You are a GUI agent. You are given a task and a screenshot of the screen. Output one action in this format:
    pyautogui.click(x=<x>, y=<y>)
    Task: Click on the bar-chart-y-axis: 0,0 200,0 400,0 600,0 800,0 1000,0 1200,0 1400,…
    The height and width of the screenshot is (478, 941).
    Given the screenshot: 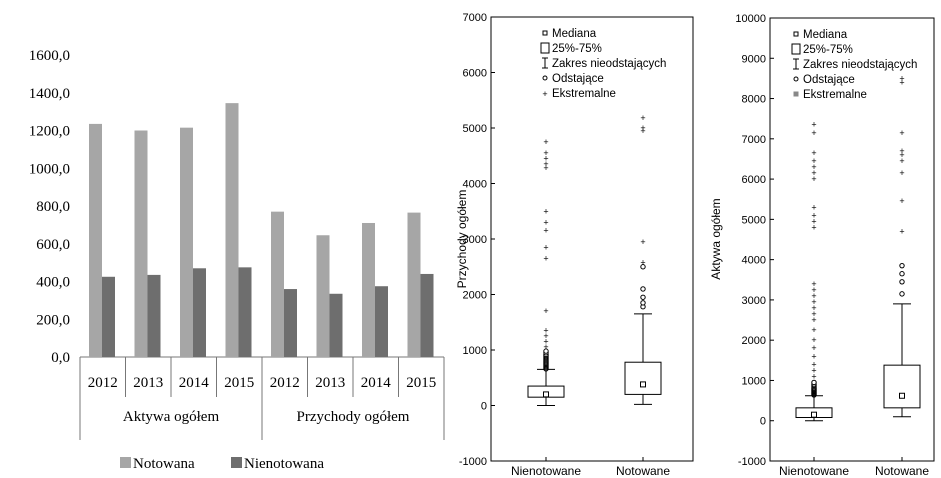 What is the action you would take?
    pyautogui.click(x=49, y=207)
    